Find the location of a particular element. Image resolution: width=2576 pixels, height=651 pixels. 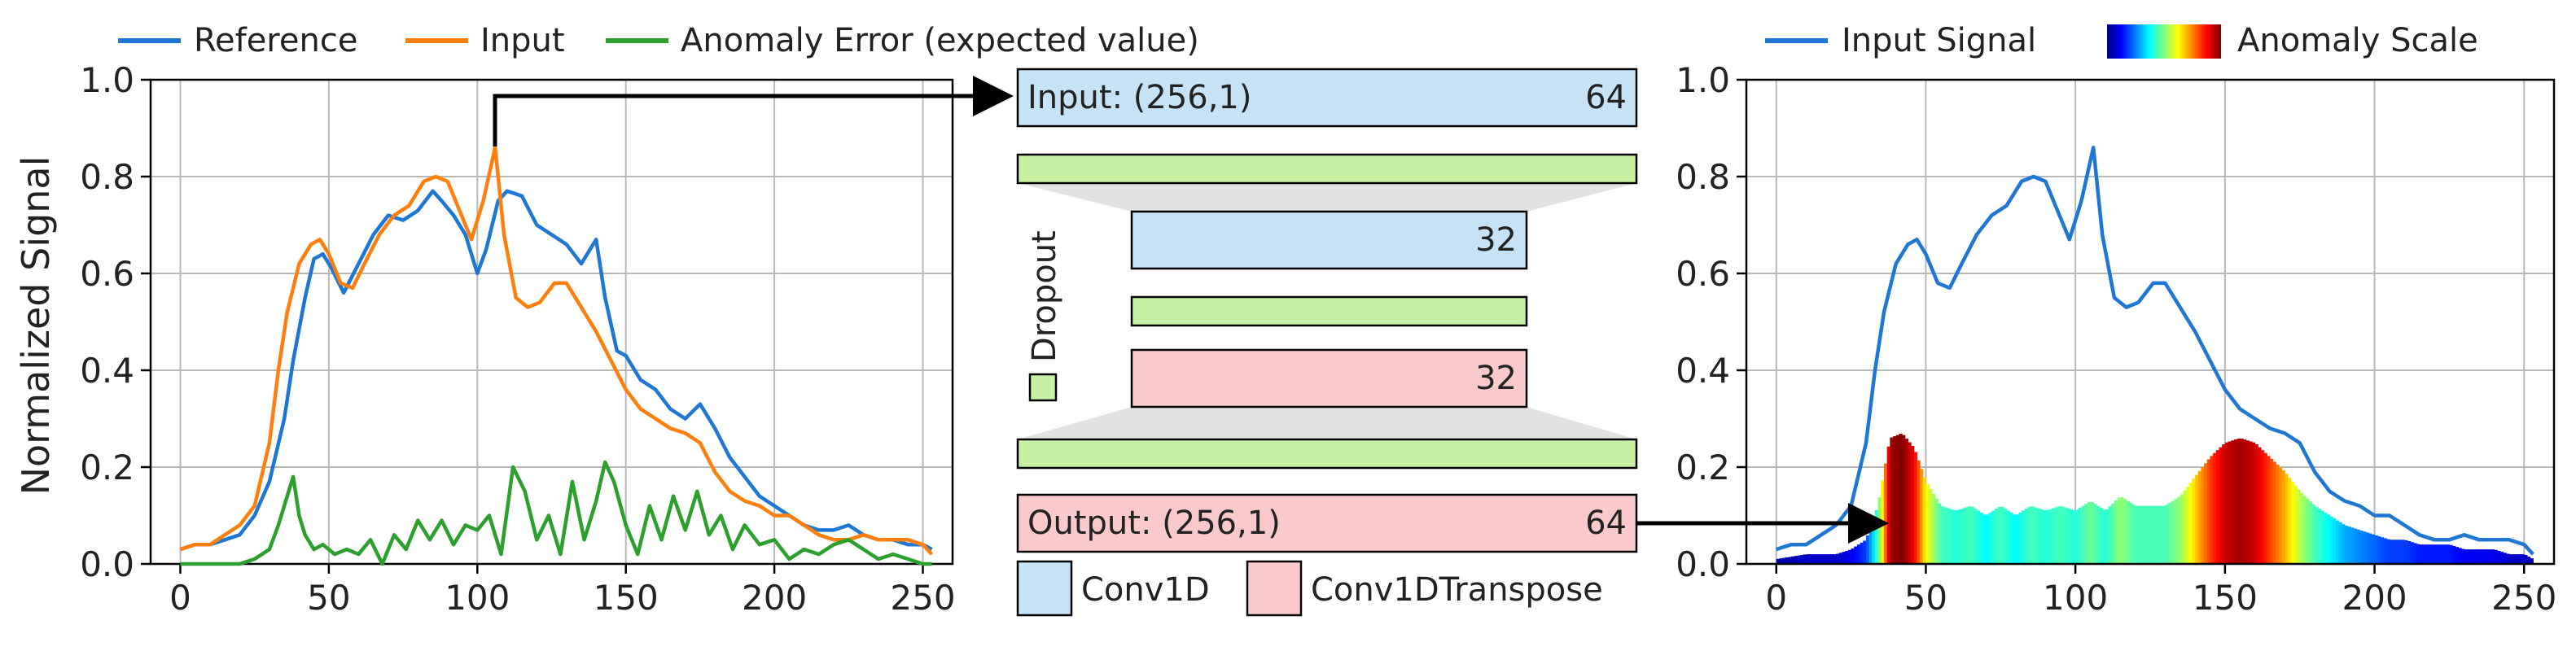

left-ylabel: Normalized Signal is located at coordinates (36, 326).